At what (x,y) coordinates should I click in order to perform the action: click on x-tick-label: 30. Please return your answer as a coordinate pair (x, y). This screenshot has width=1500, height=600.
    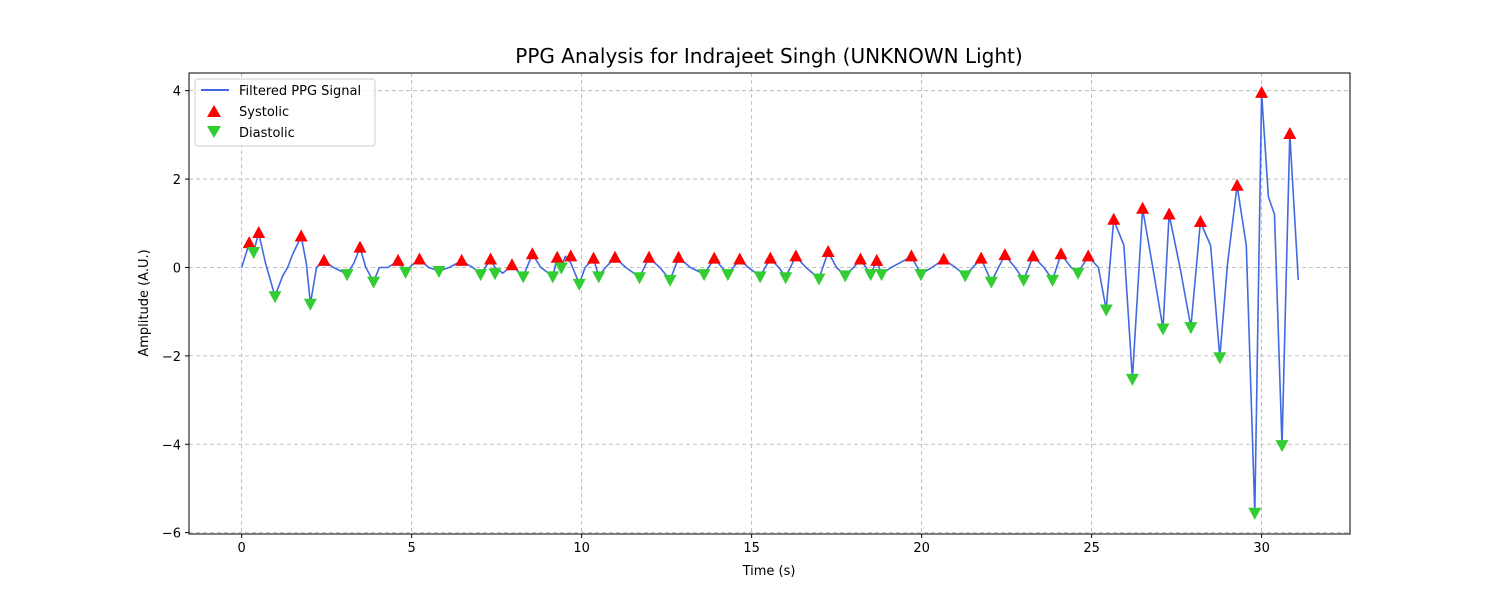
    Looking at the image, I should click on (1261, 548).